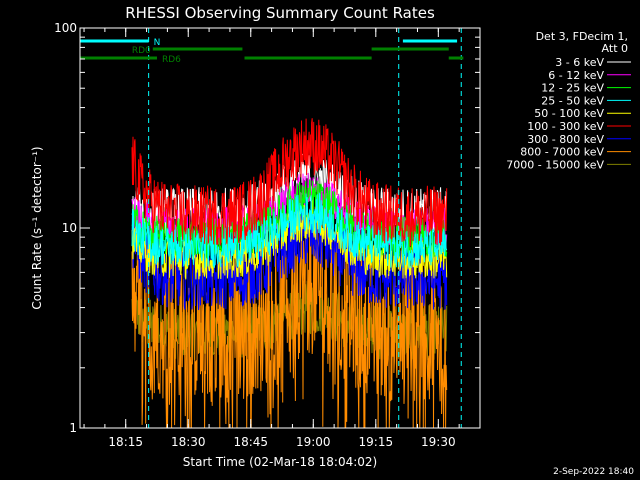 The image size is (640, 480). What do you see at coordinates (579, 62) in the screenshot?
I see `legend-label: 3 - 6 keV` at bounding box center [579, 62].